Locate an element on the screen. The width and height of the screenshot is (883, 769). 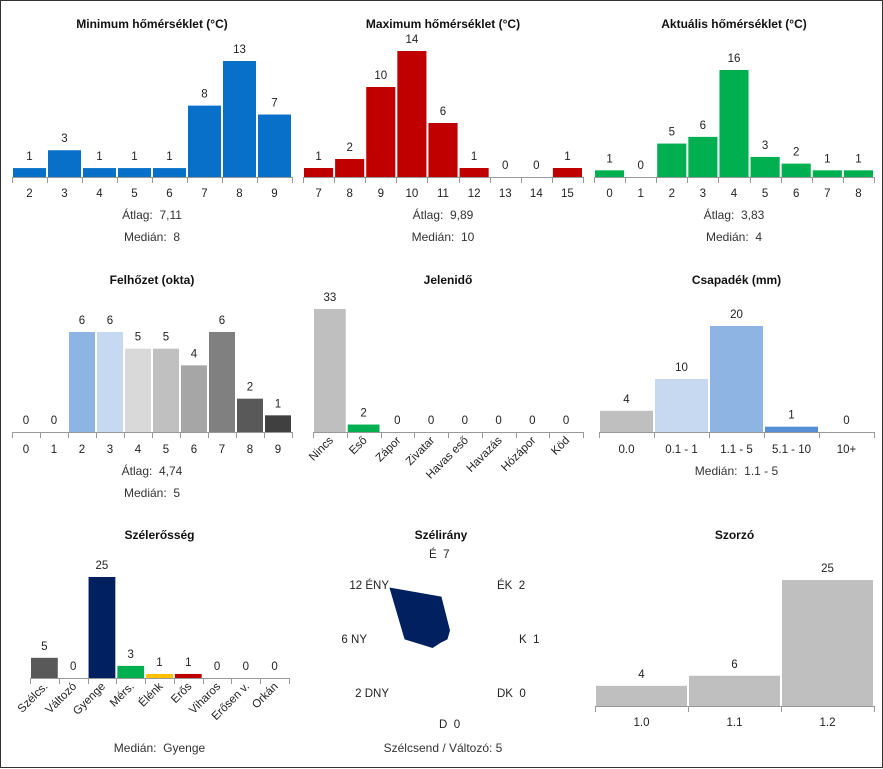
precip-value-label-3: 1 is located at coordinates (791, 416).